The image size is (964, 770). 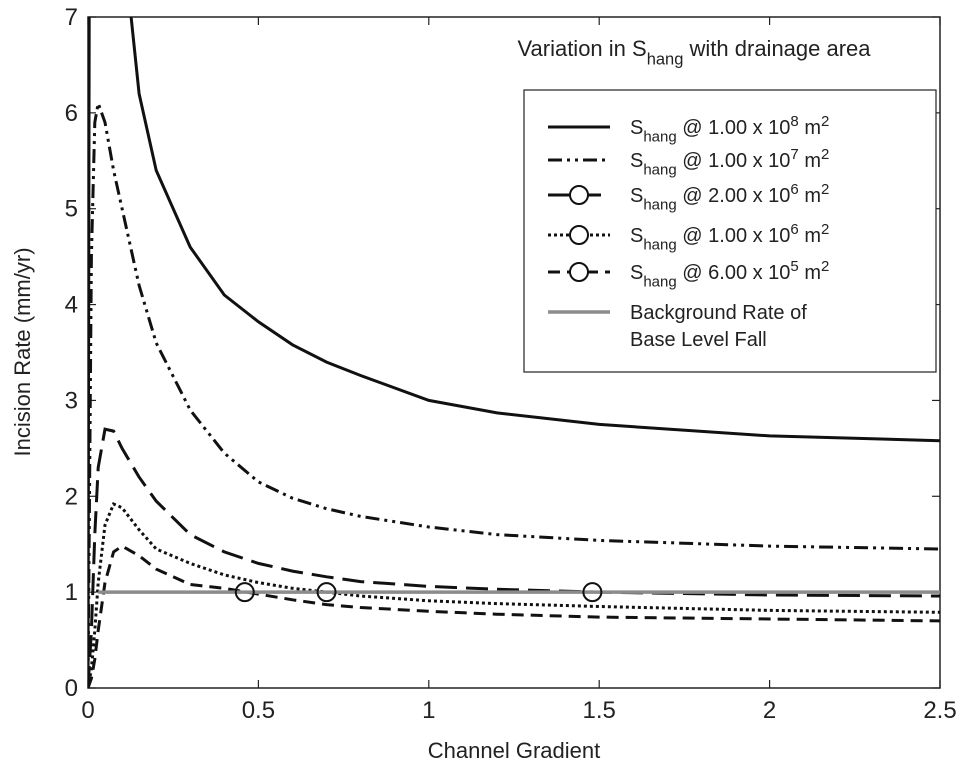 I want to click on text-segment: Background Rate of, so click(x=718, y=313).